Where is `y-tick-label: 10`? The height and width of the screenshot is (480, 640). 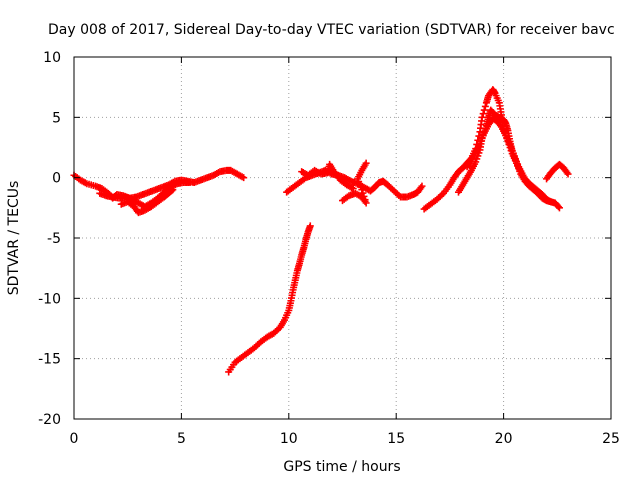 y-tick-label: 10 is located at coordinates (52, 58).